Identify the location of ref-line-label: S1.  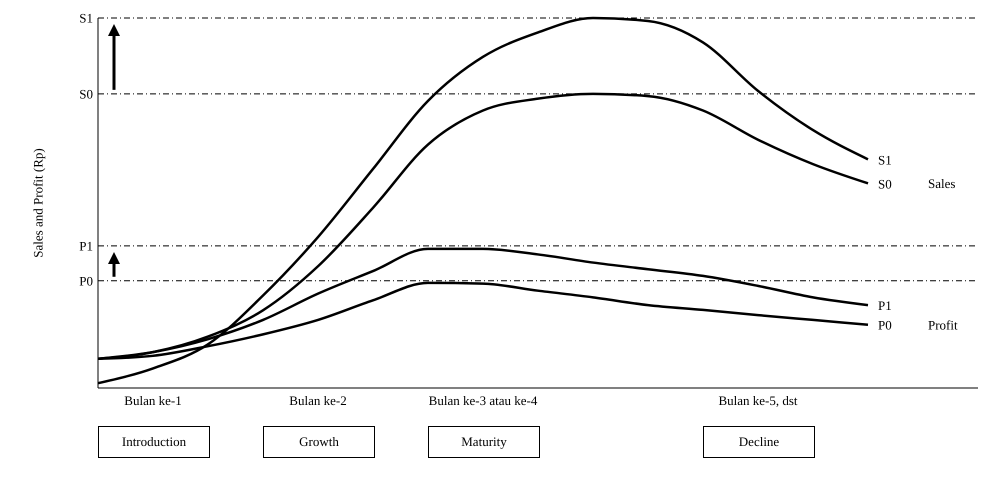
(86, 18).